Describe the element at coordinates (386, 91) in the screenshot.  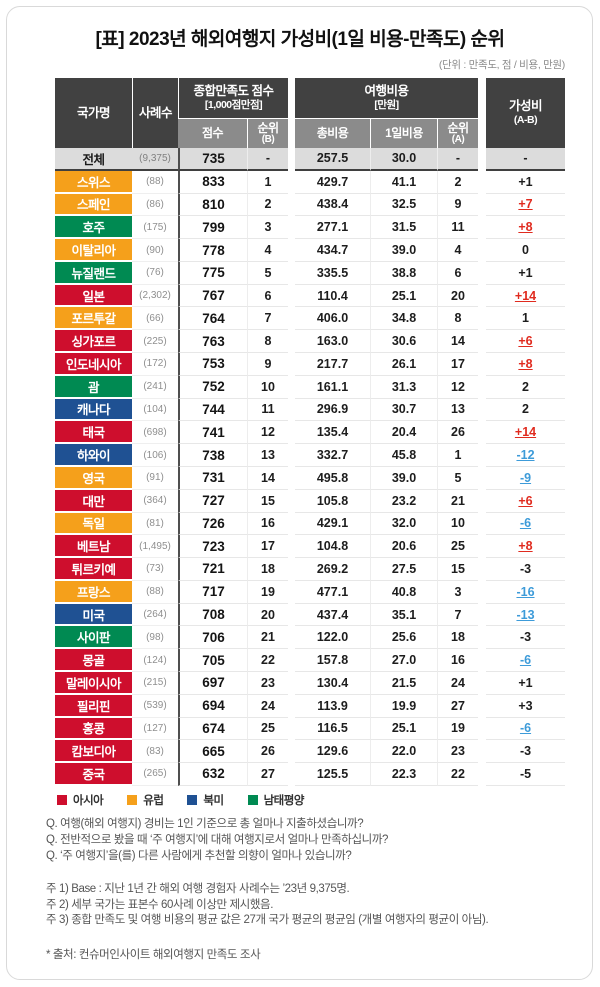
I see `header-cost-label: 여행비용` at that location.